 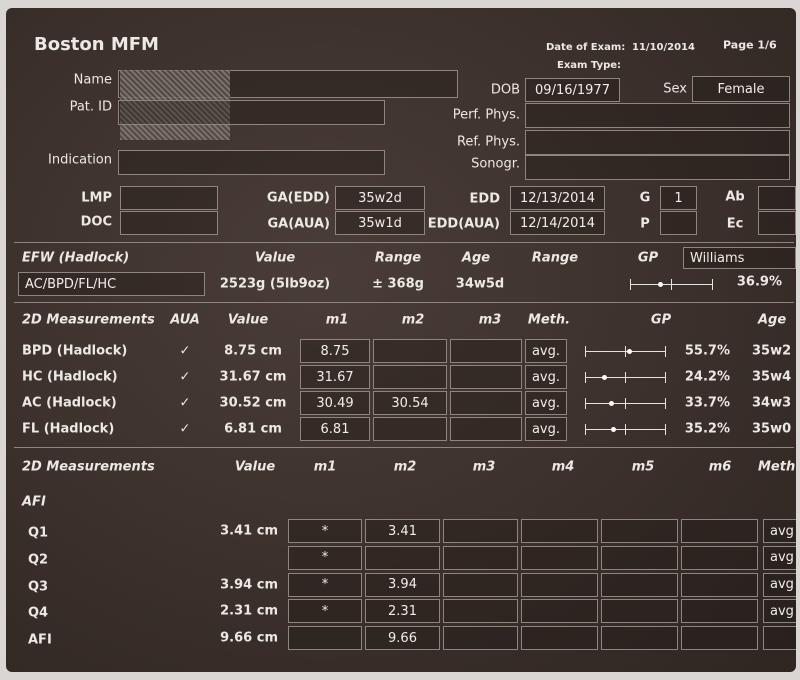 What do you see at coordinates (779, 638) in the screenshot?
I see `method-box` at bounding box center [779, 638].